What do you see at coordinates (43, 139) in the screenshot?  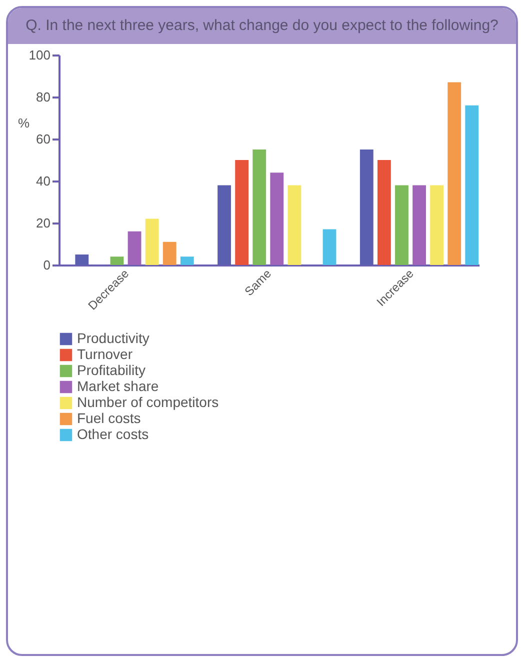 I see `y-tick-label: 60` at bounding box center [43, 139].